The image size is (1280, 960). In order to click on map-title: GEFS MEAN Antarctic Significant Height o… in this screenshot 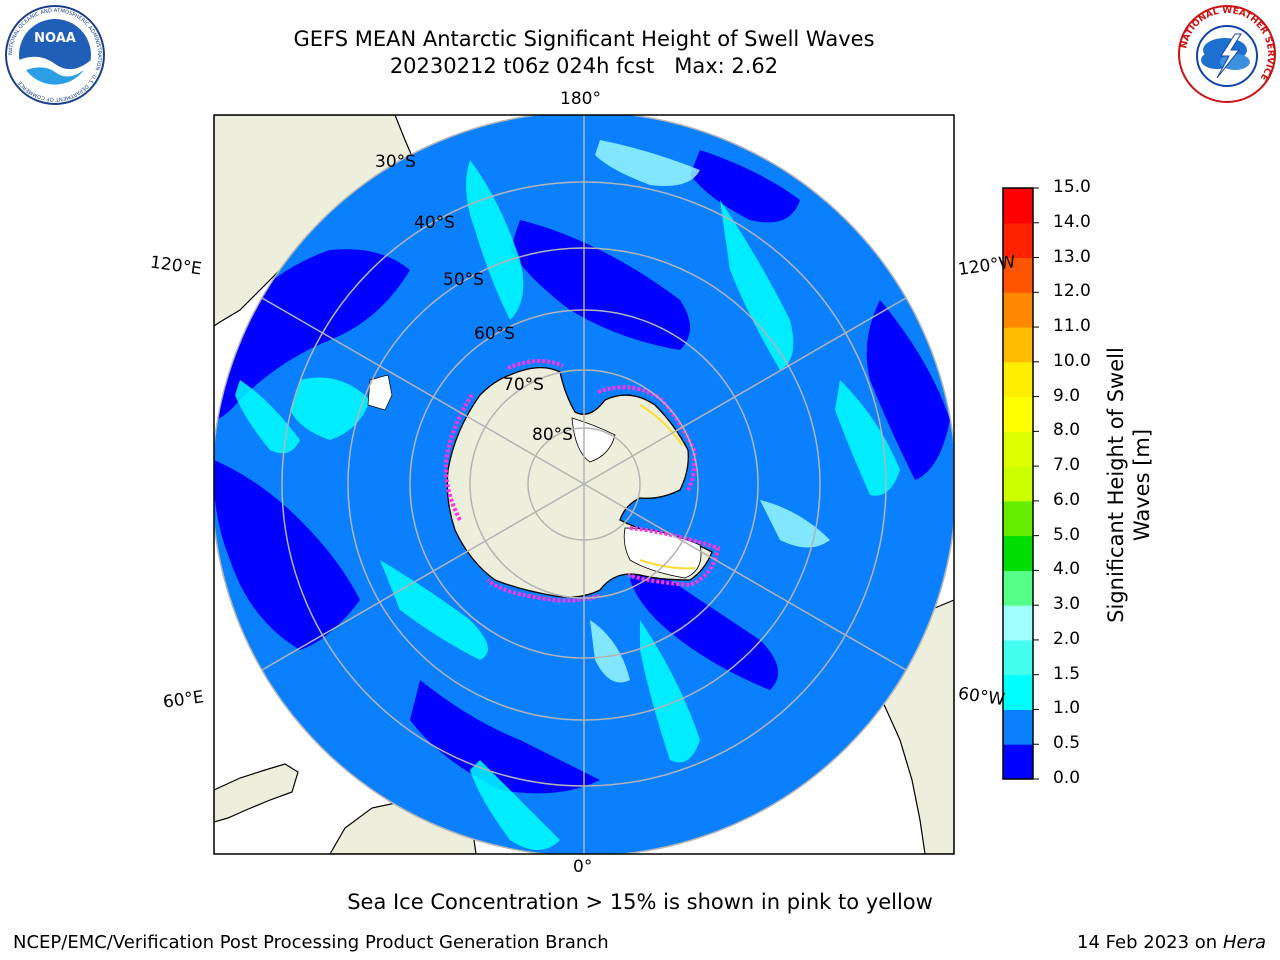, I will do `click(584, 39)`.